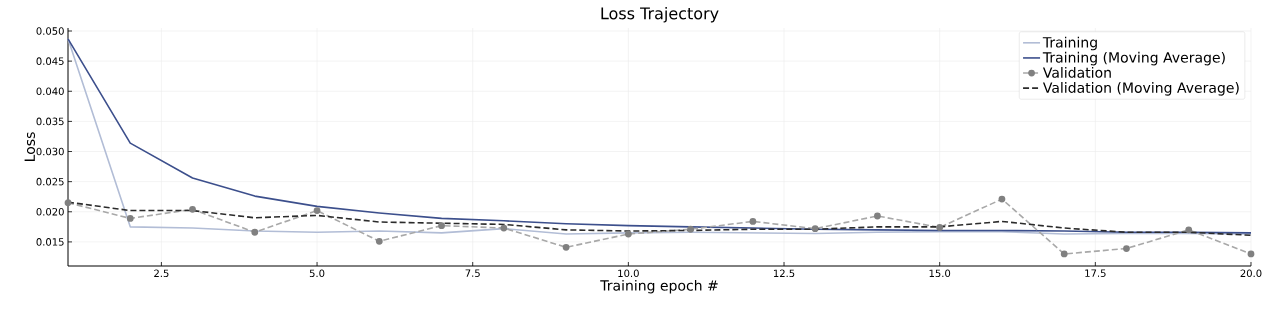  What do you see at coordinates (1140, 89) in the screenshot?
I see `legend-label: Validation (Moving Average)` at bounding box center [1140, 89].